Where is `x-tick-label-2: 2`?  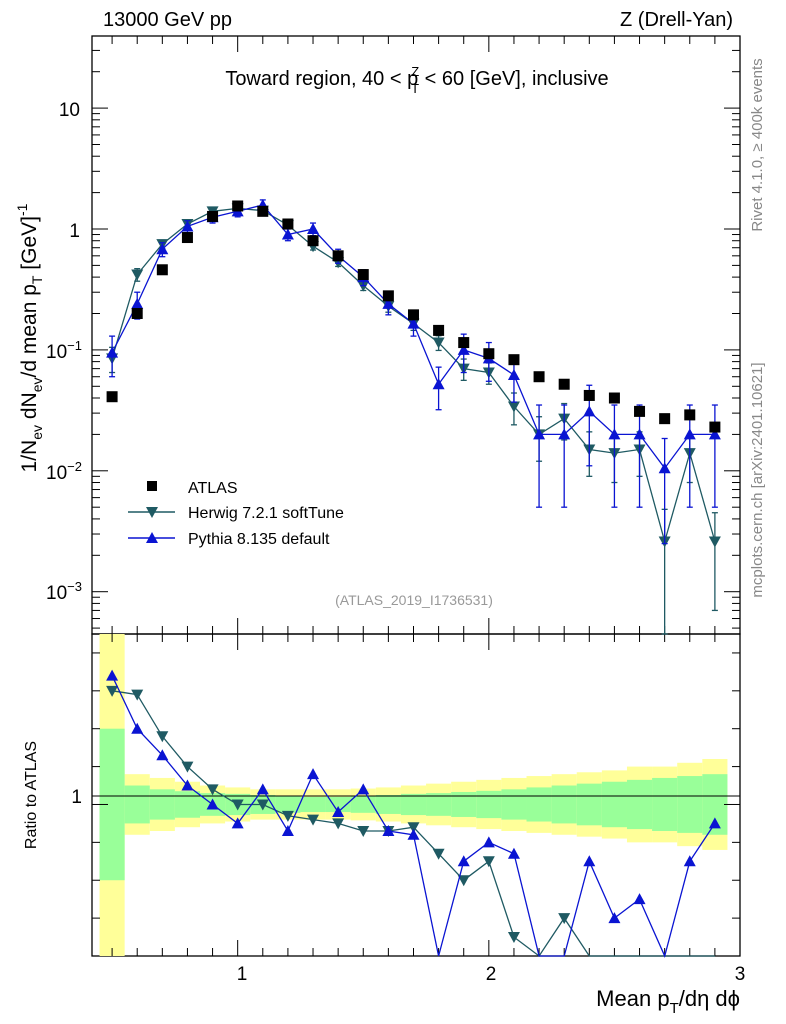 x-tick-label-2: 2 is located at coordinates (491, 974).